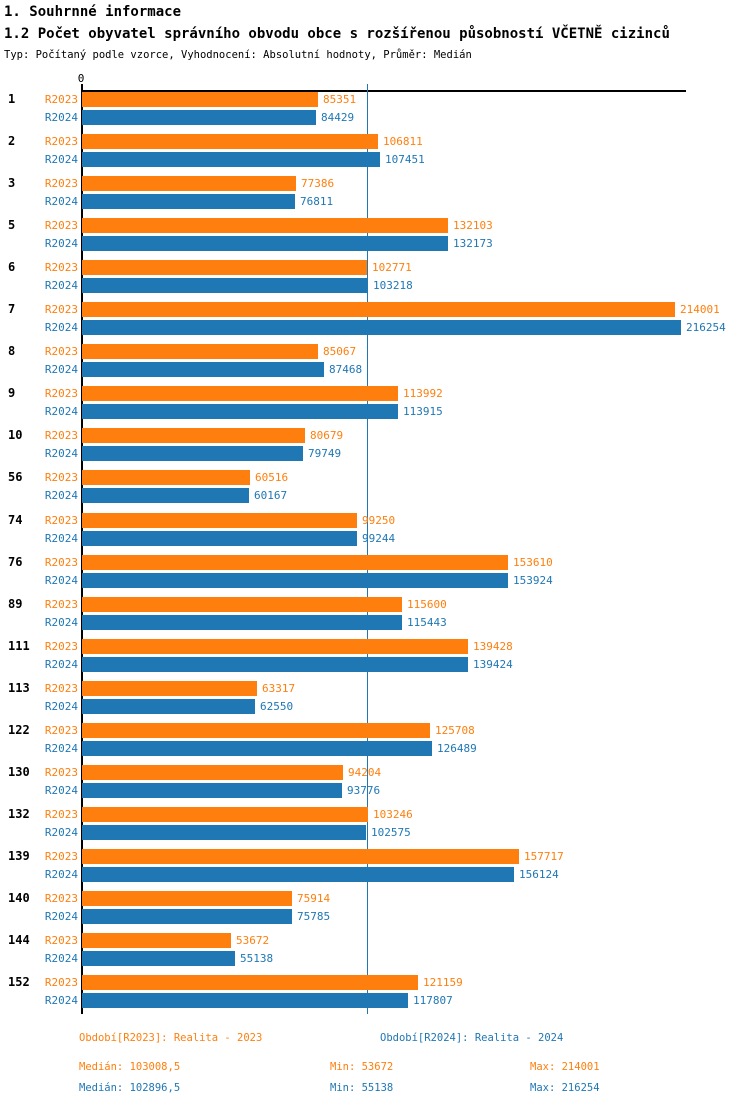  Describe the element at coordinates (12, 183) in the screenshot. I see `category-label: 3` at that location.